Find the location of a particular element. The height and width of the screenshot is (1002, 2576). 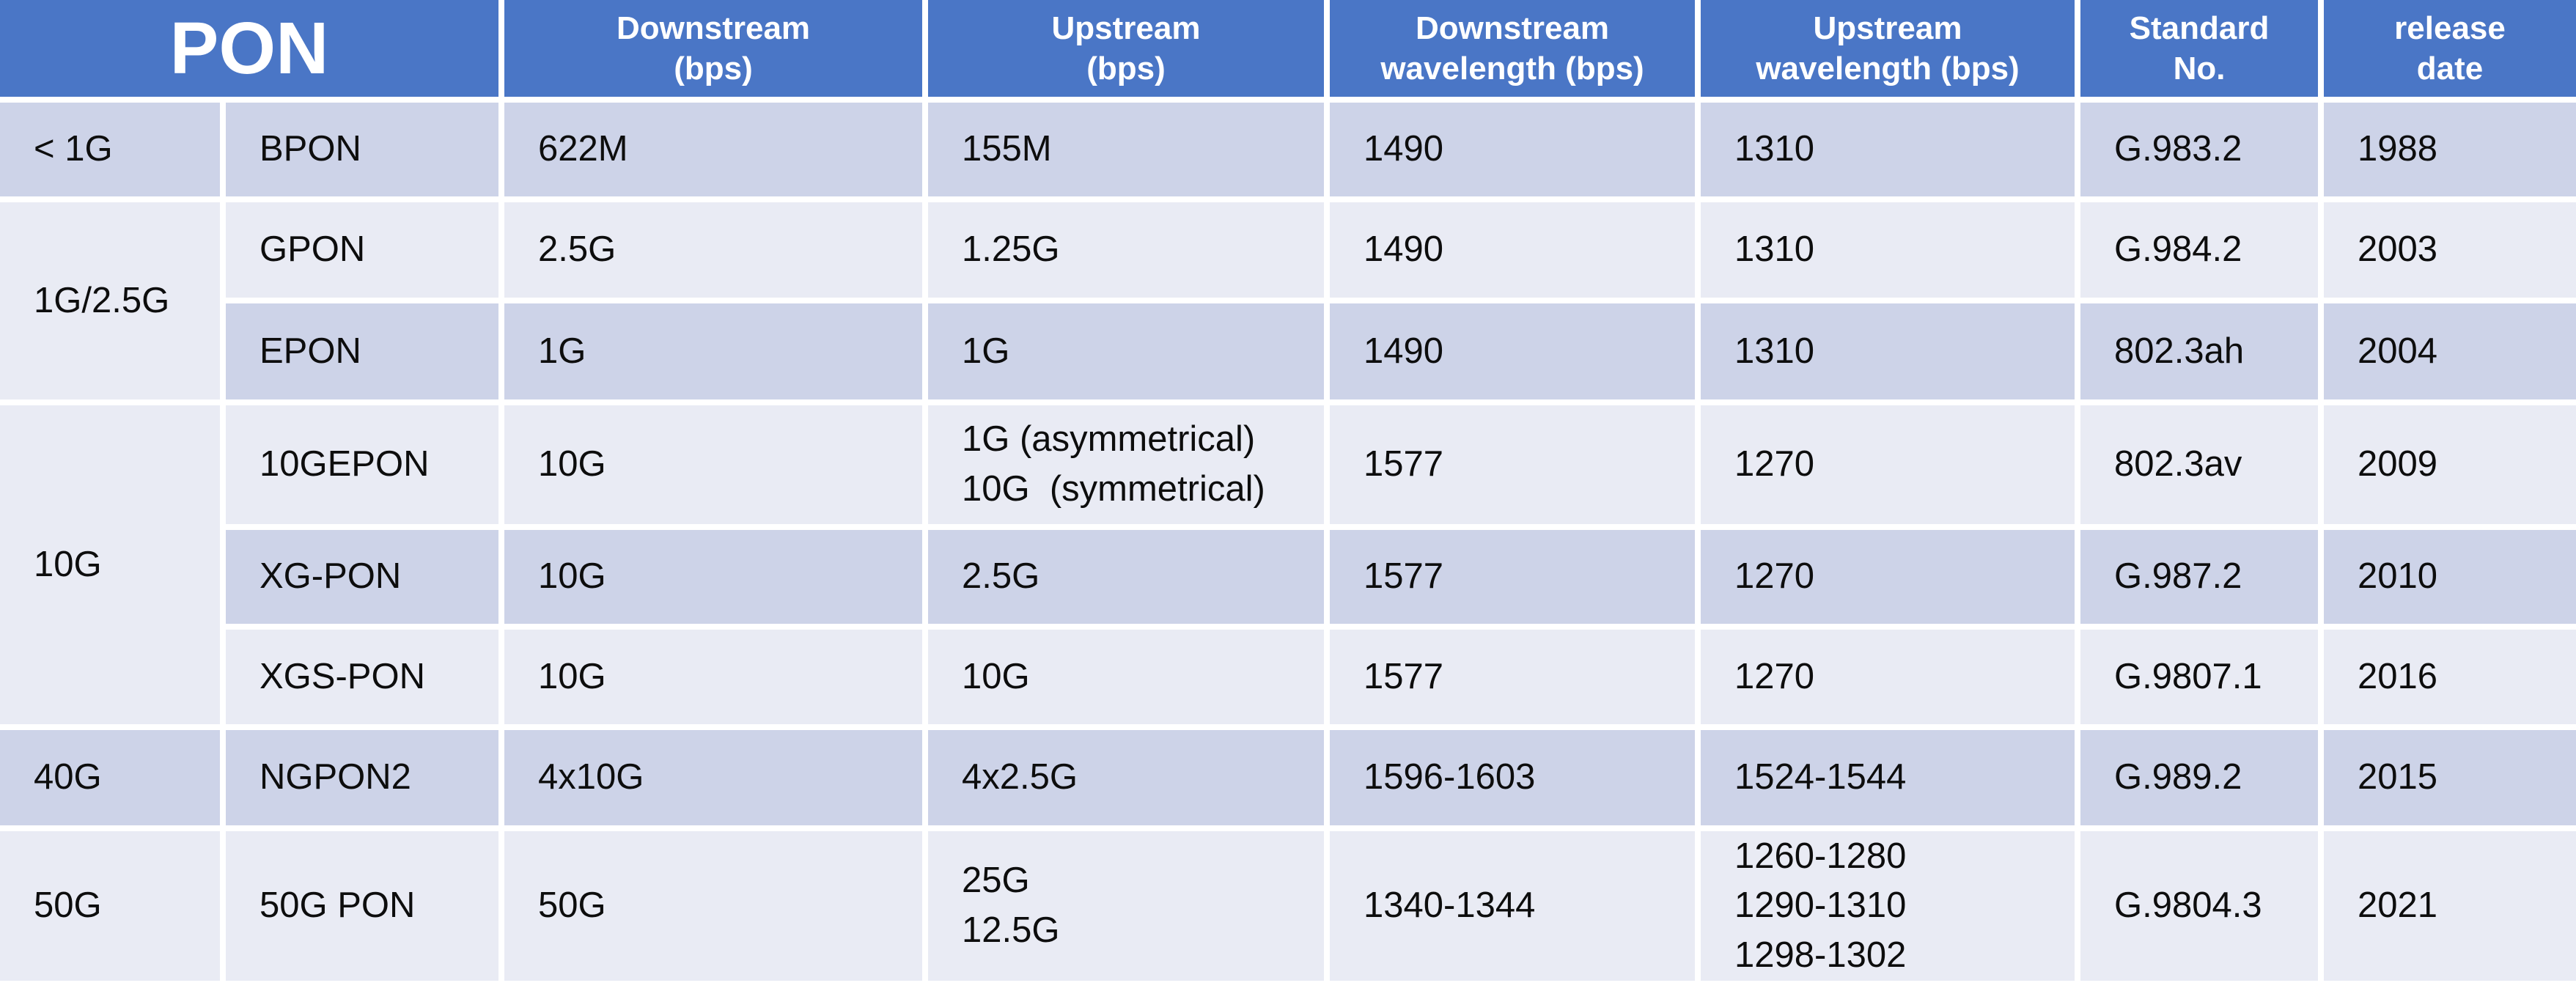

header-standard-no: Standard No. is located at coordinates (2199, 48).